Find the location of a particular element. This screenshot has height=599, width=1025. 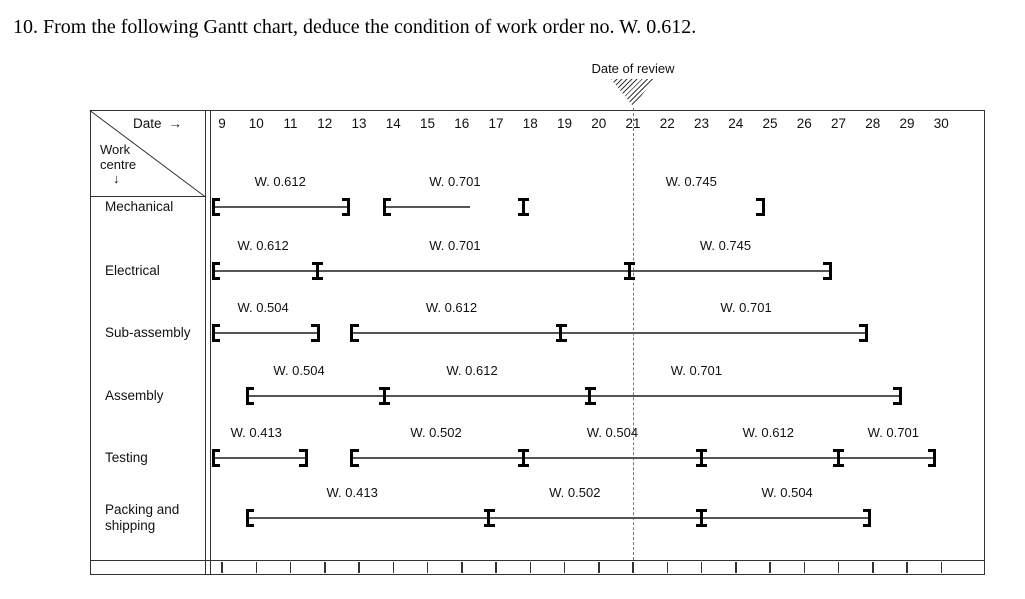

date-tick-label: 22 is located at coordinates (667, 123).